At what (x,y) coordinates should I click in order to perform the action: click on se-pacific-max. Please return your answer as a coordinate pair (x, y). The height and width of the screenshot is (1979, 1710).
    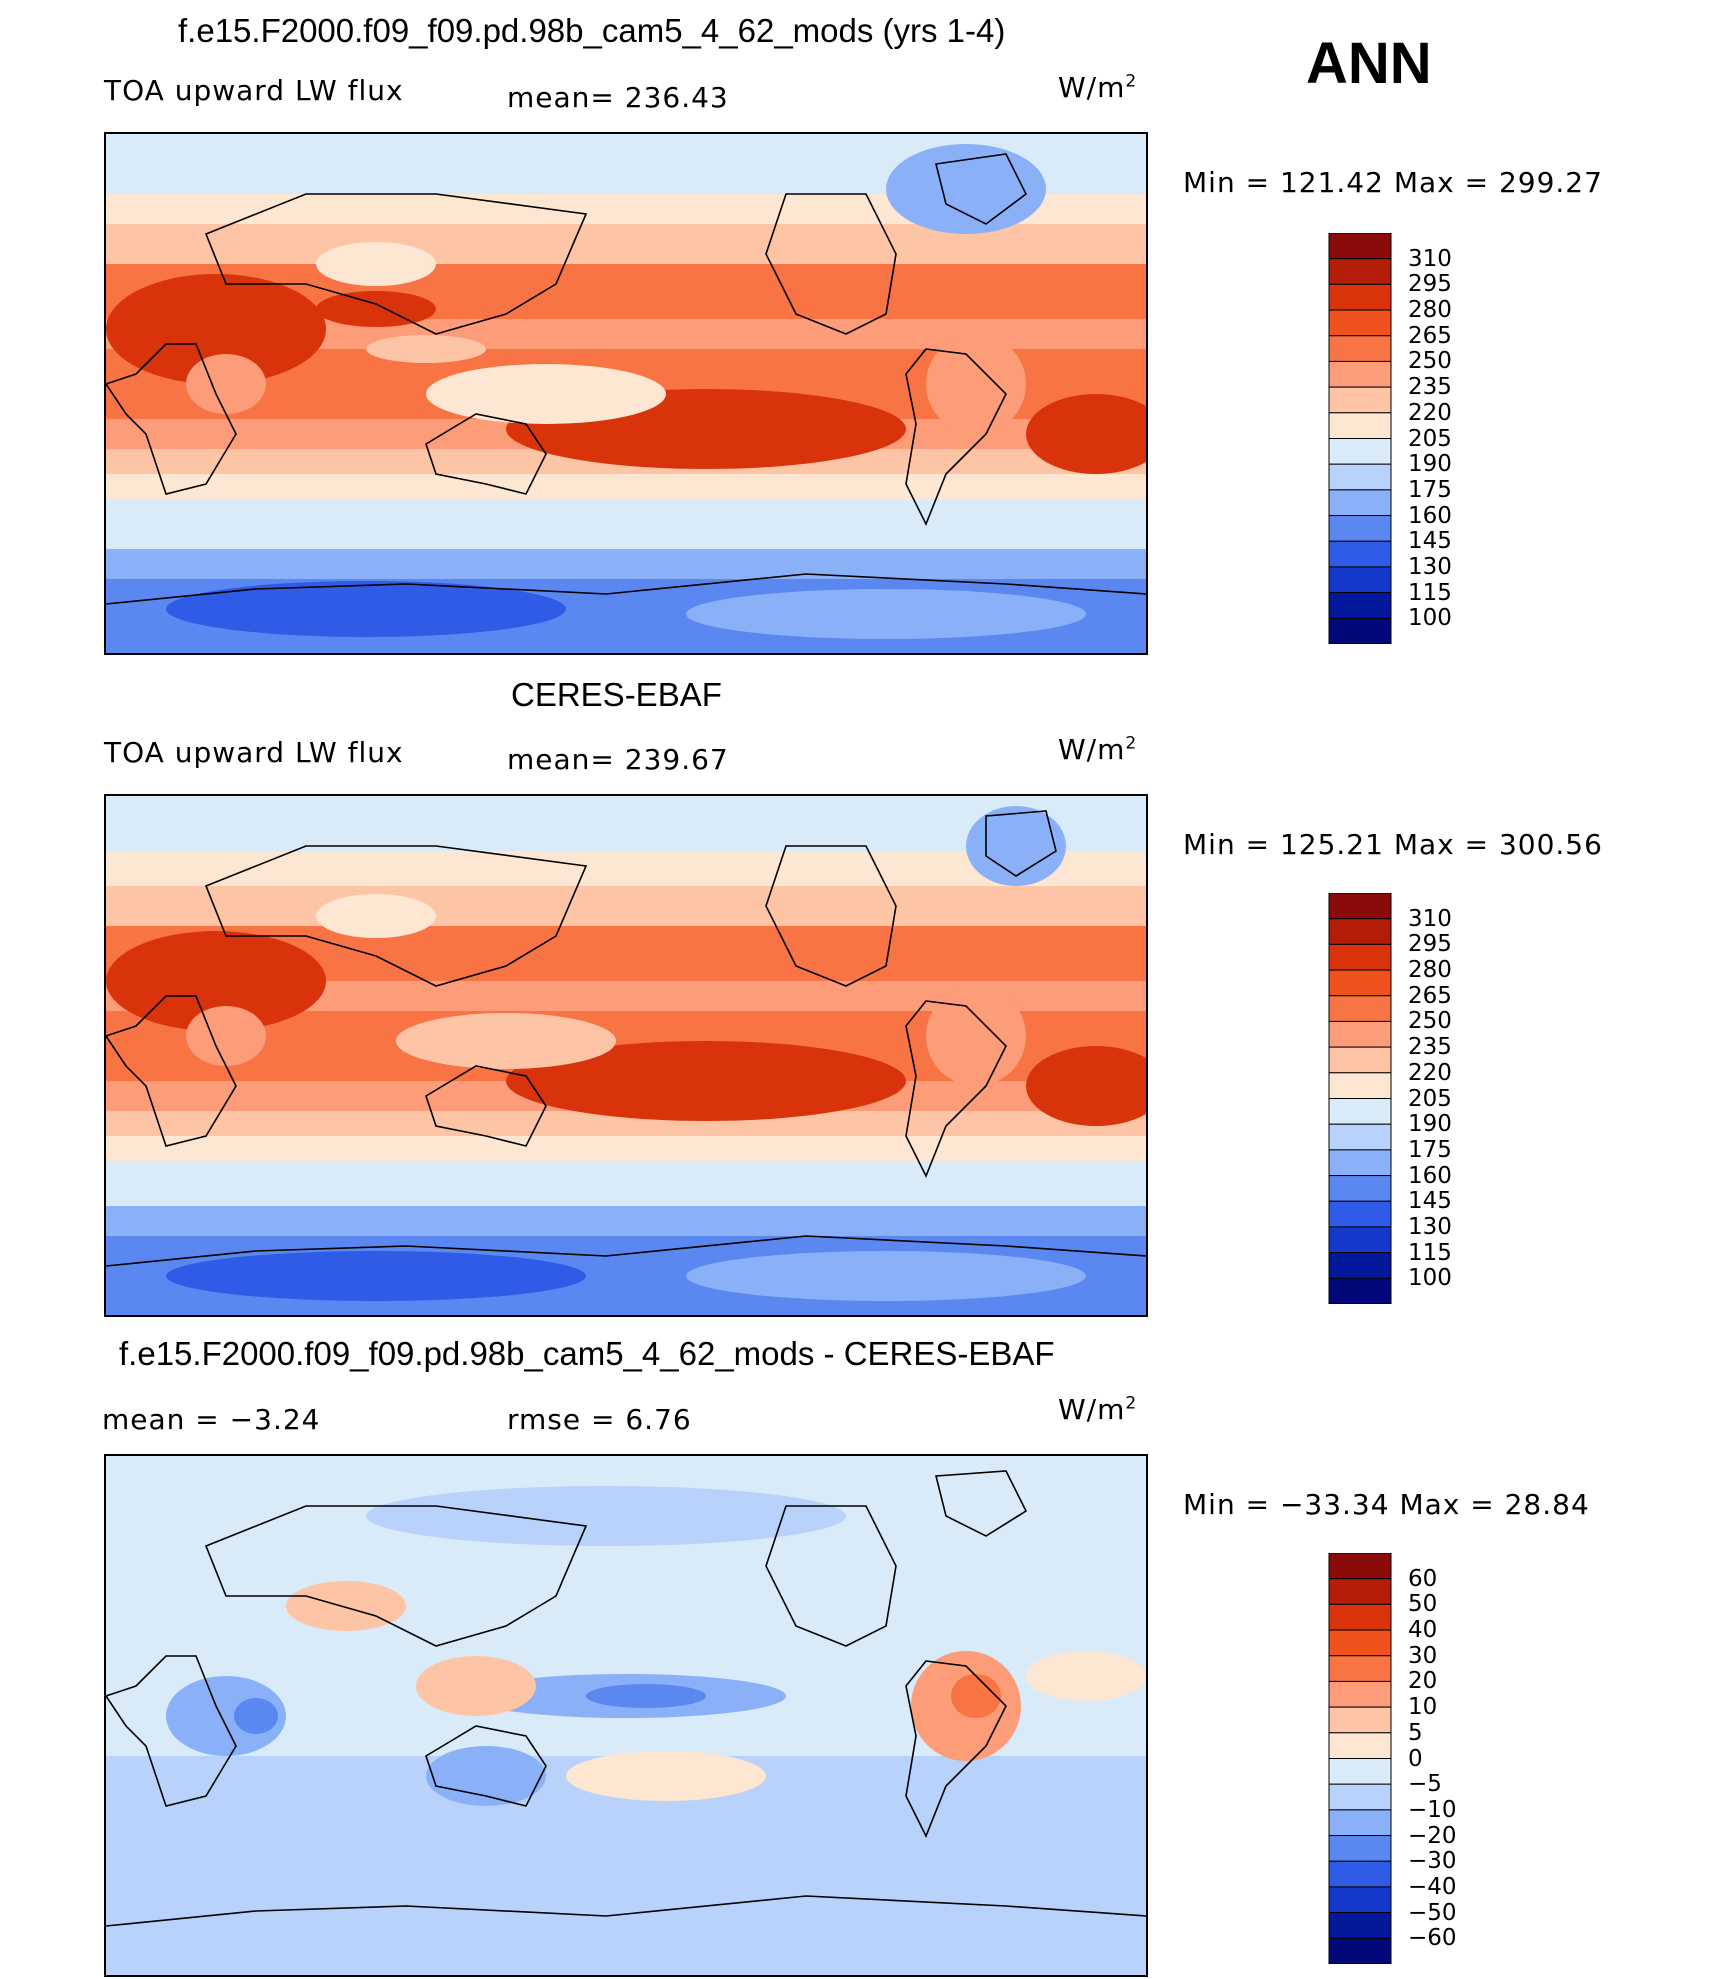
    Looking at the image, I should click on (706, 1081).